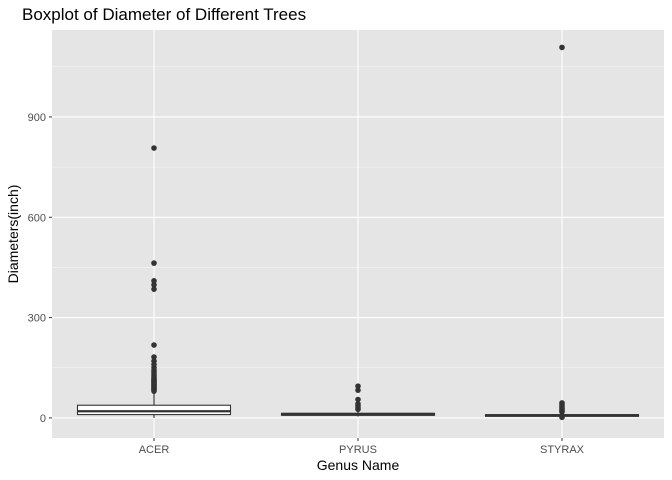 This screenshot has height=480, width=672. Describe the element at coordinates (37, 118) in the screenshot. I see `y-tick-label: 900` at that location.